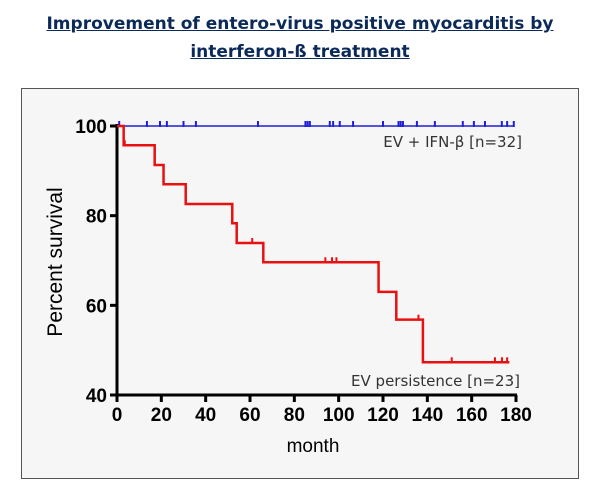 The height and width of the screenshot is (495, 600). What do you see at coordinates (96, 306) in the screenshot?
I see `y-tick-label: 60` at bounding box center [96, 306].